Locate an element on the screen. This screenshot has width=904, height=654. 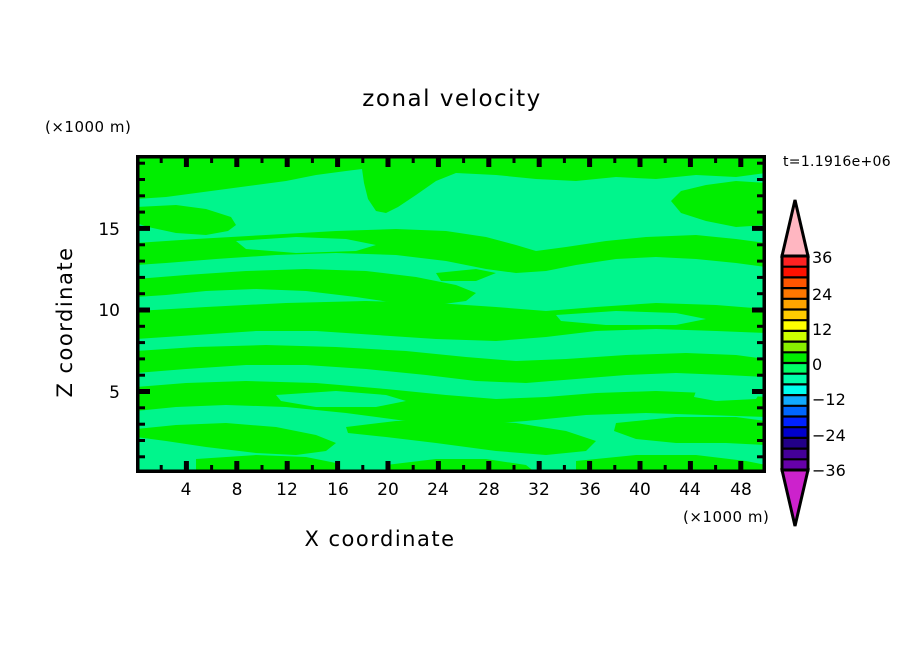
x-tick-label: 4 is located at coordinates (186, 490).